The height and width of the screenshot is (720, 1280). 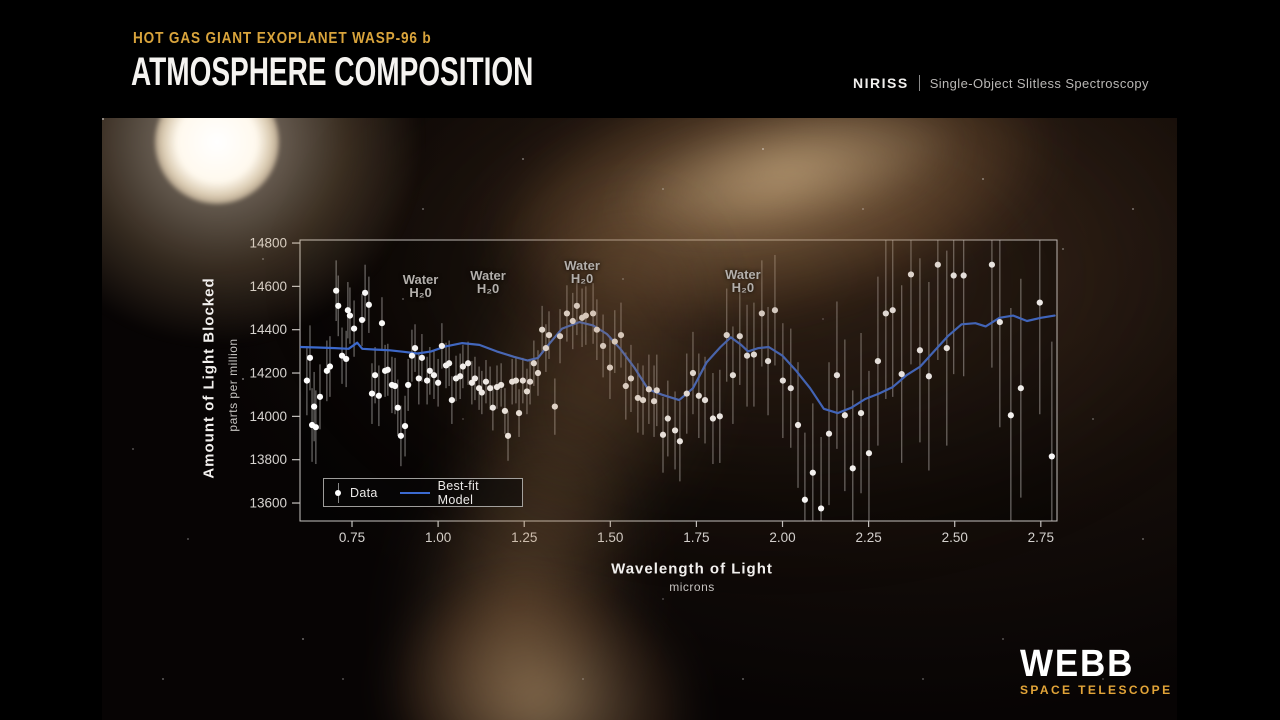 What do you see at coordinates (696, 537) in the screenshot?
I see `svg-text: 1.75` at bounding box center [696, 537].